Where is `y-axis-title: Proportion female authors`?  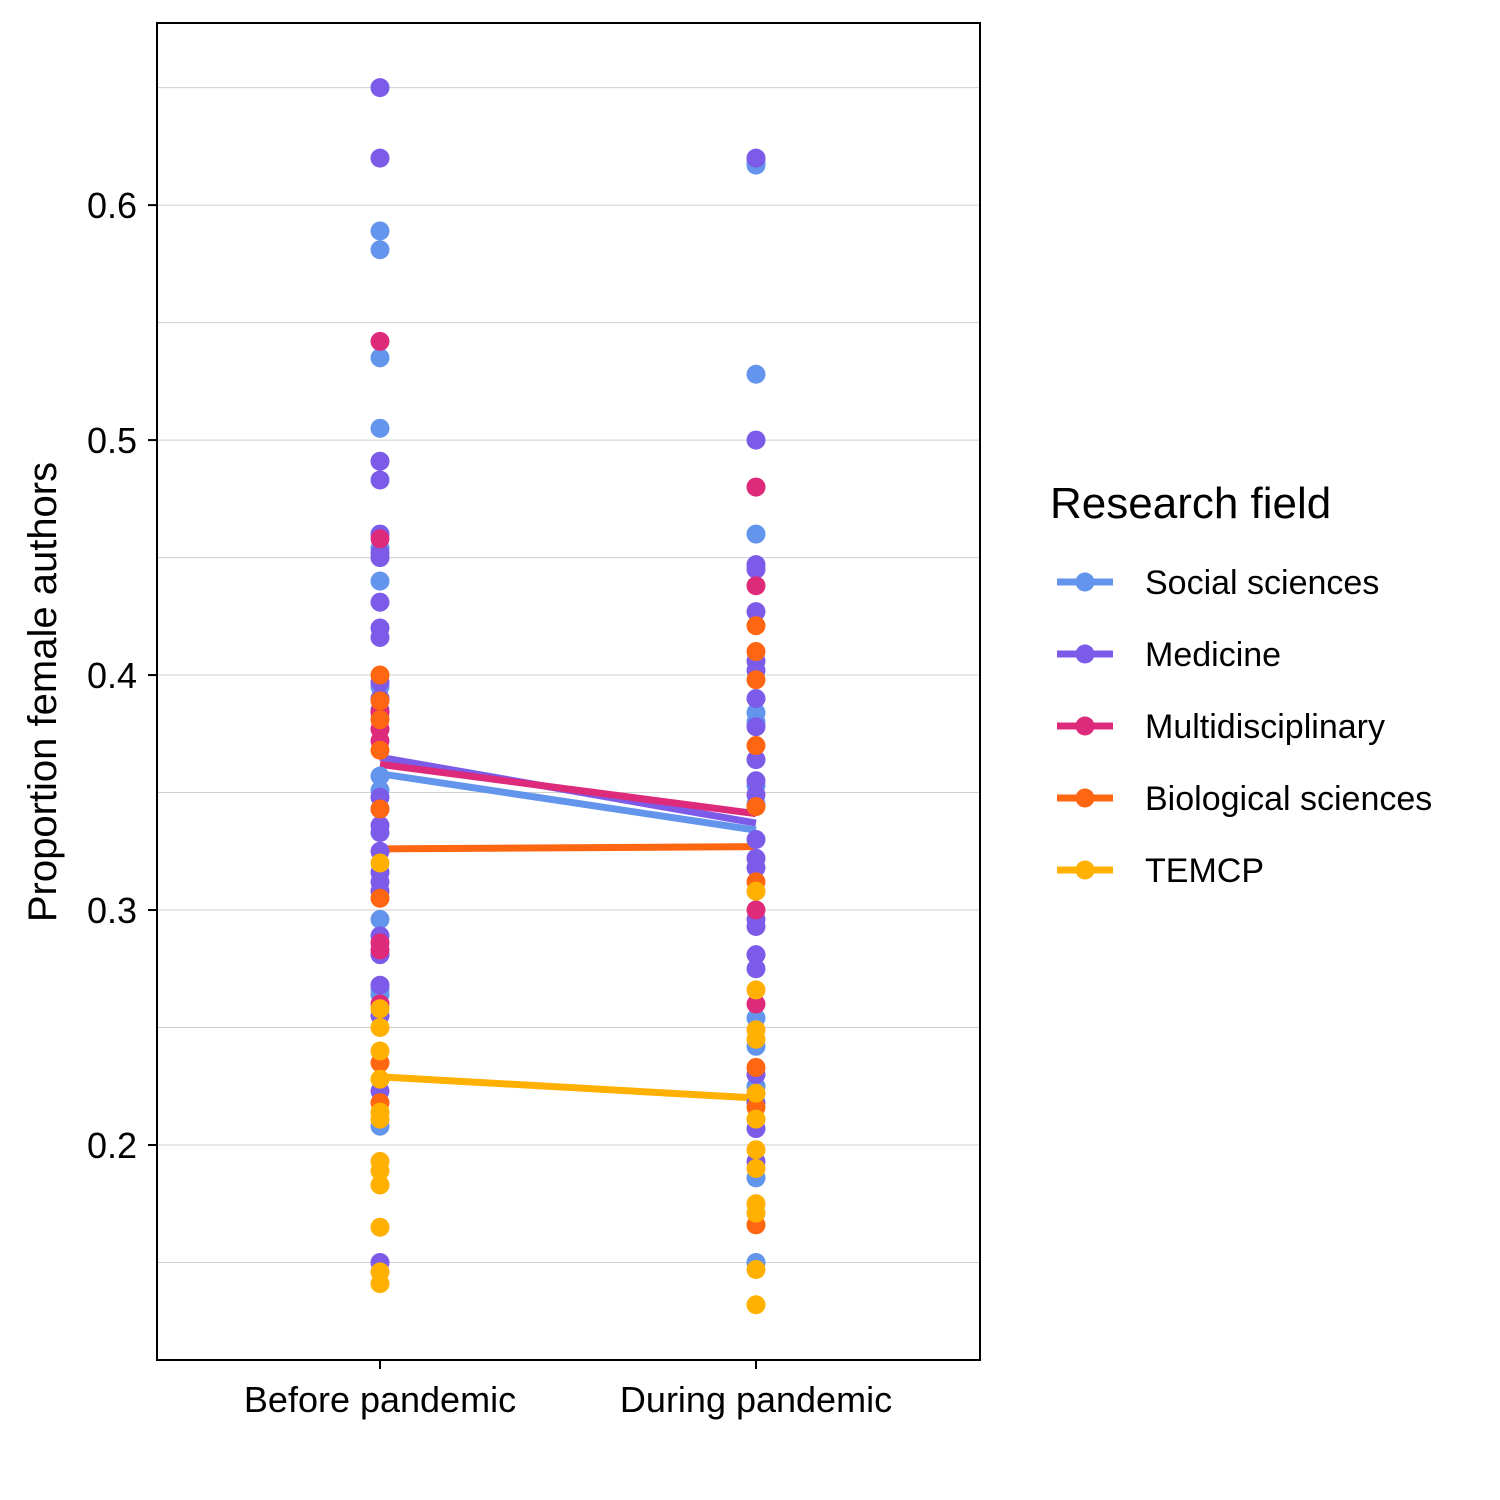 y-axis-title: Proportion female authors is located at coordinates (43, 692).